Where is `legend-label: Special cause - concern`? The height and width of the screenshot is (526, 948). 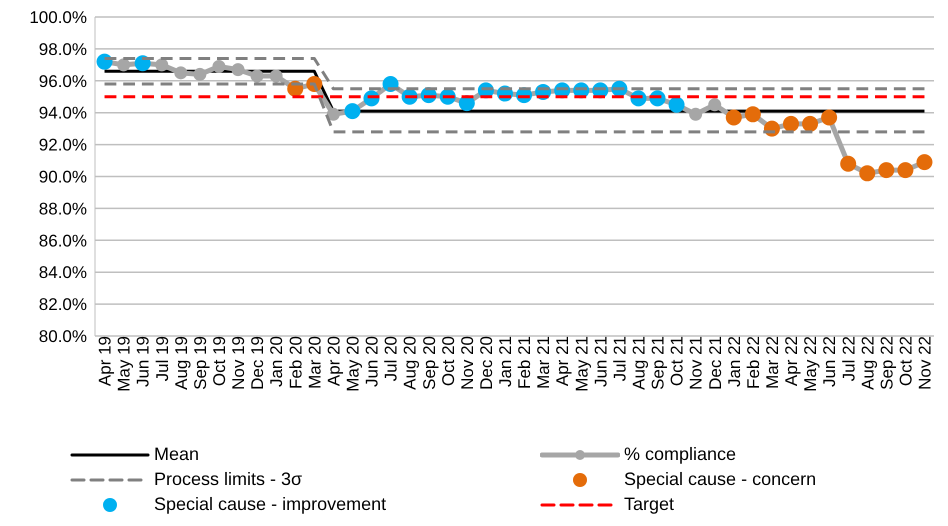 legend-label: Special cause - concern is located at coordinates (720, 479).